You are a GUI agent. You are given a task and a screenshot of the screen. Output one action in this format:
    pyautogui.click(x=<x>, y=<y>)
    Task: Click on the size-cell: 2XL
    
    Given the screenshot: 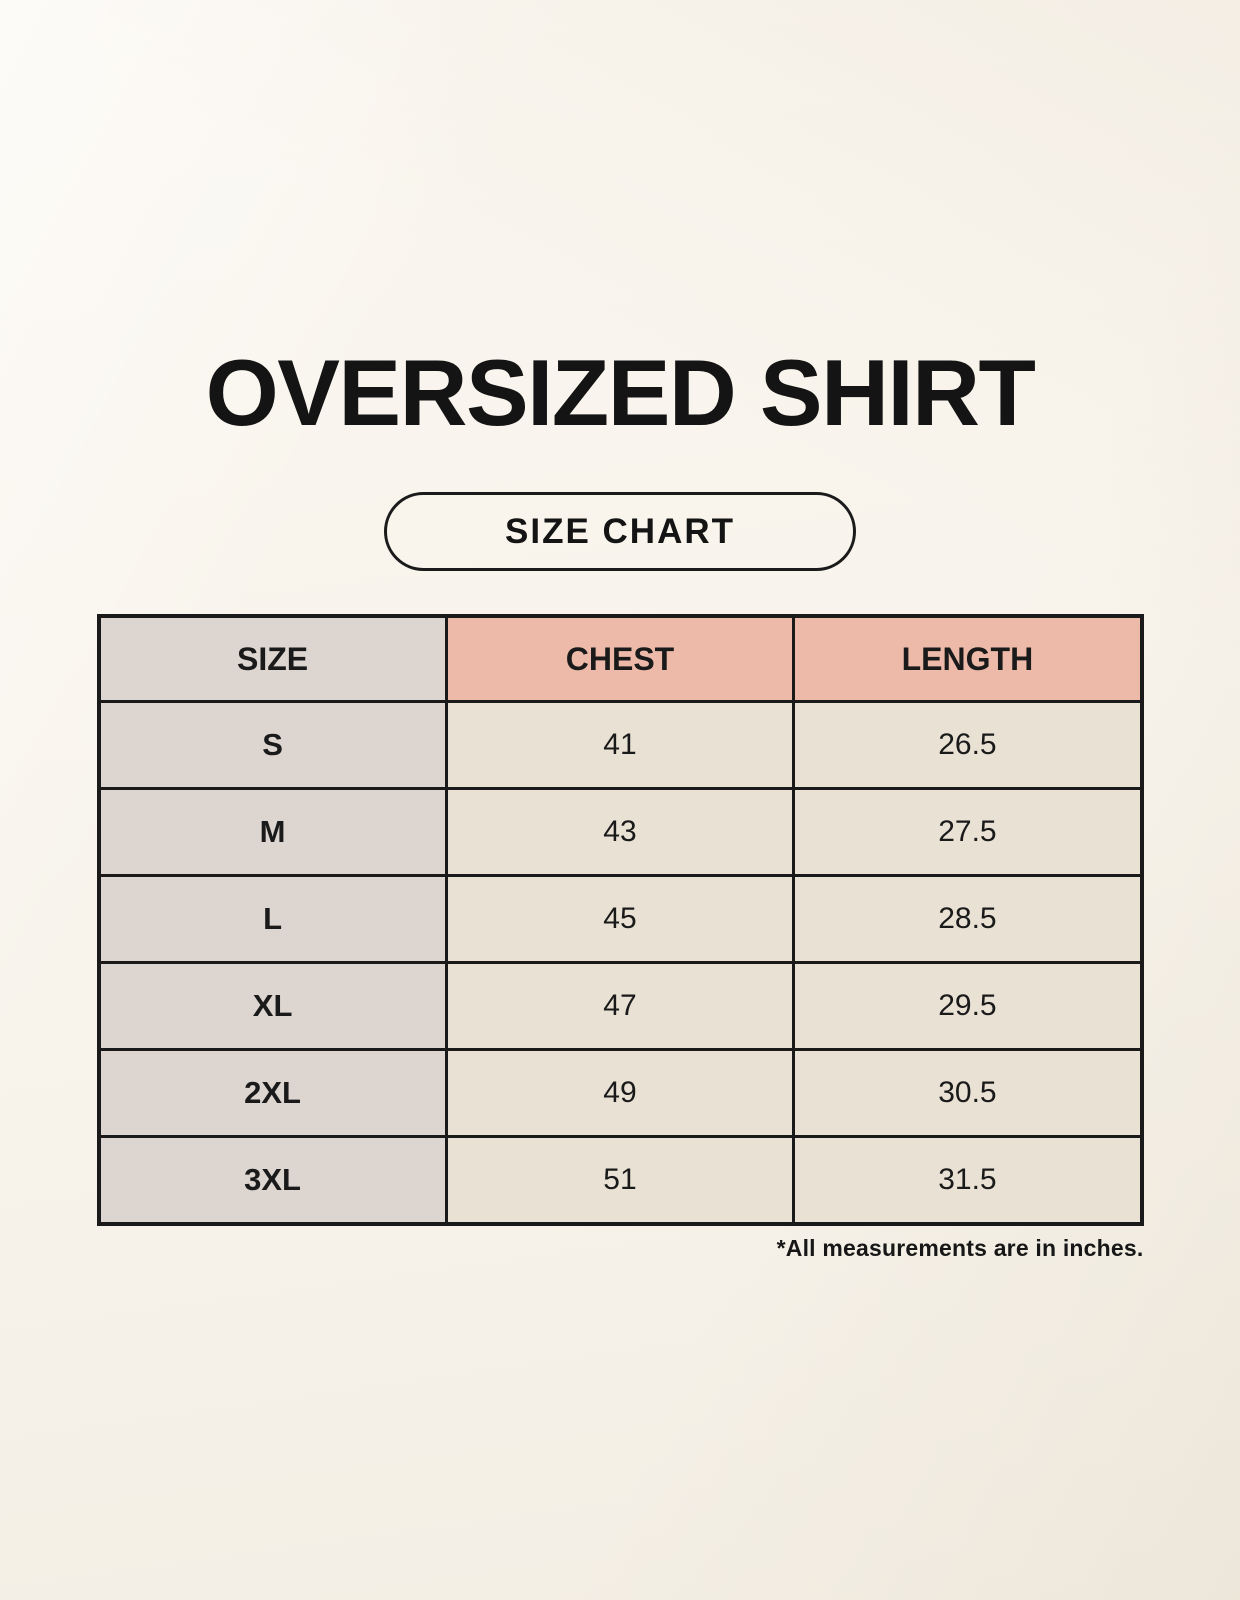 What is the action you would take?
    pyautogui.click(x=272, y=1093)
    